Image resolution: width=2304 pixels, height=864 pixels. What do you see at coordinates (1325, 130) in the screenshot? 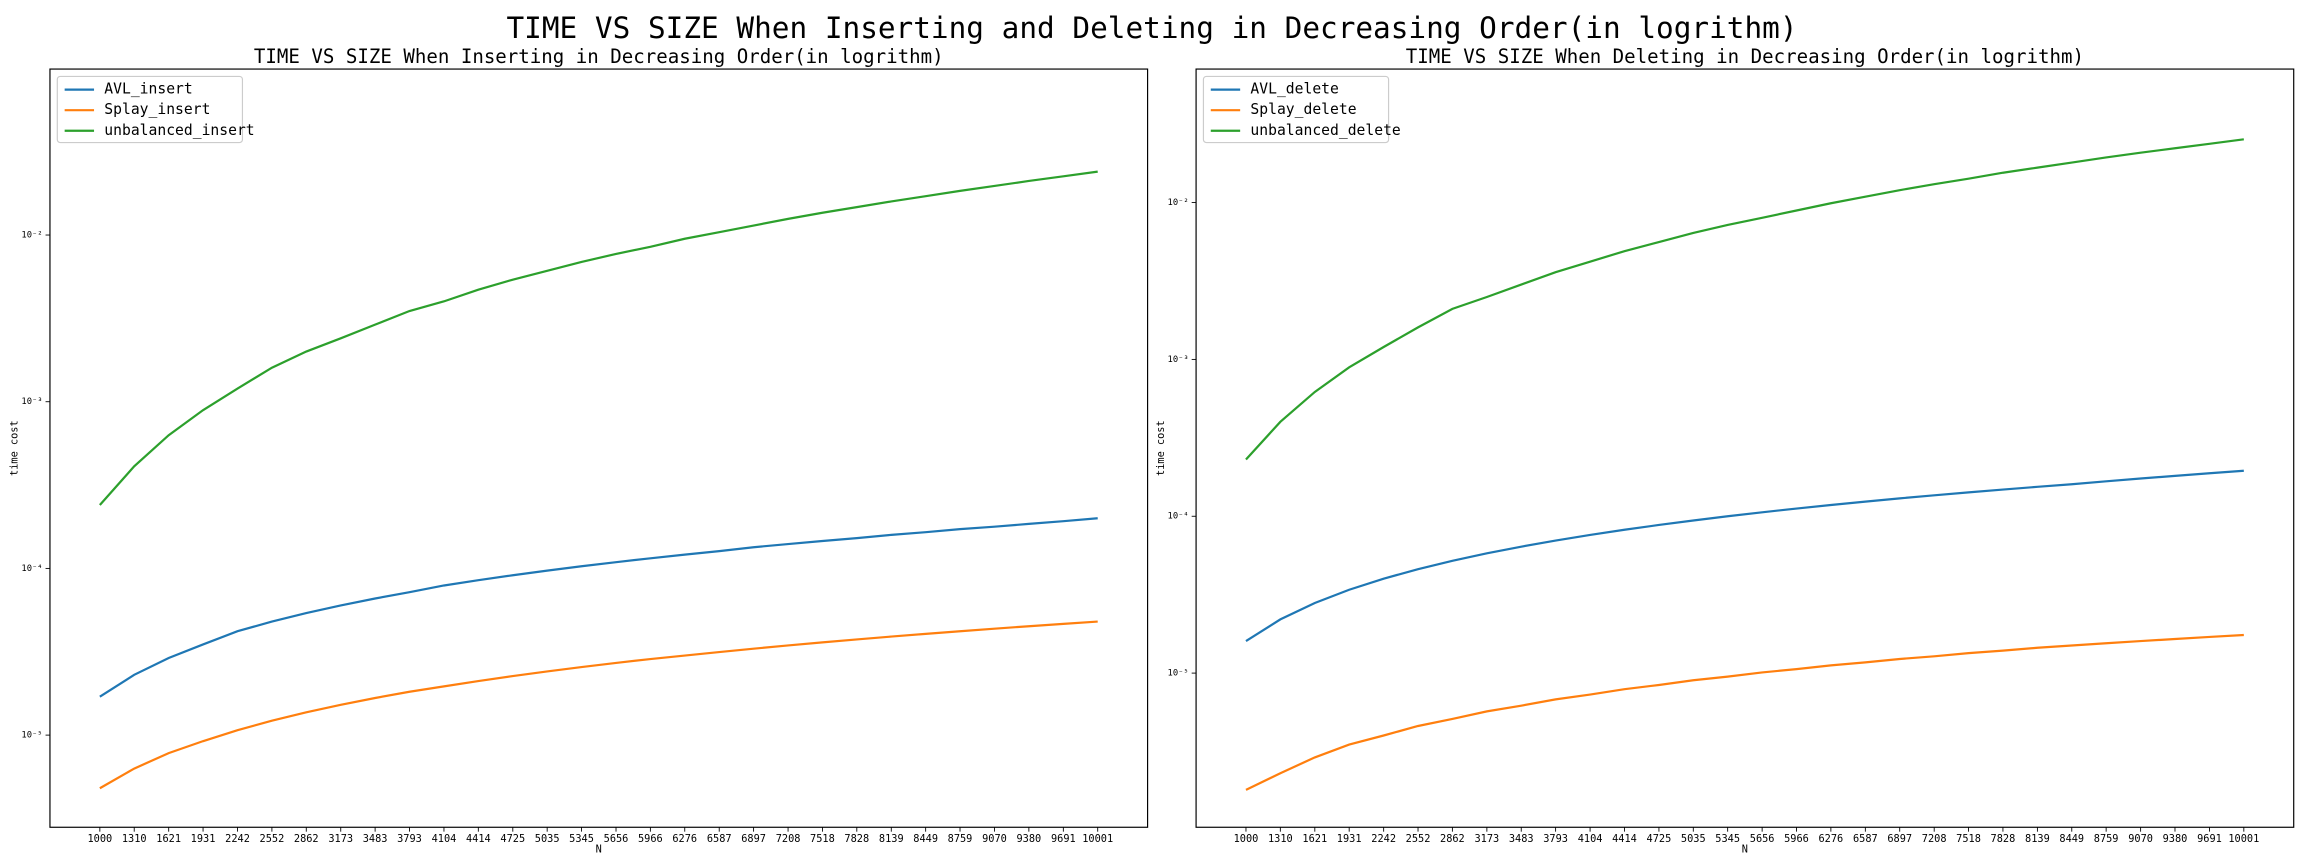
I see `legend-label: unbalanced_delete` at bounding box center [1325, 130].